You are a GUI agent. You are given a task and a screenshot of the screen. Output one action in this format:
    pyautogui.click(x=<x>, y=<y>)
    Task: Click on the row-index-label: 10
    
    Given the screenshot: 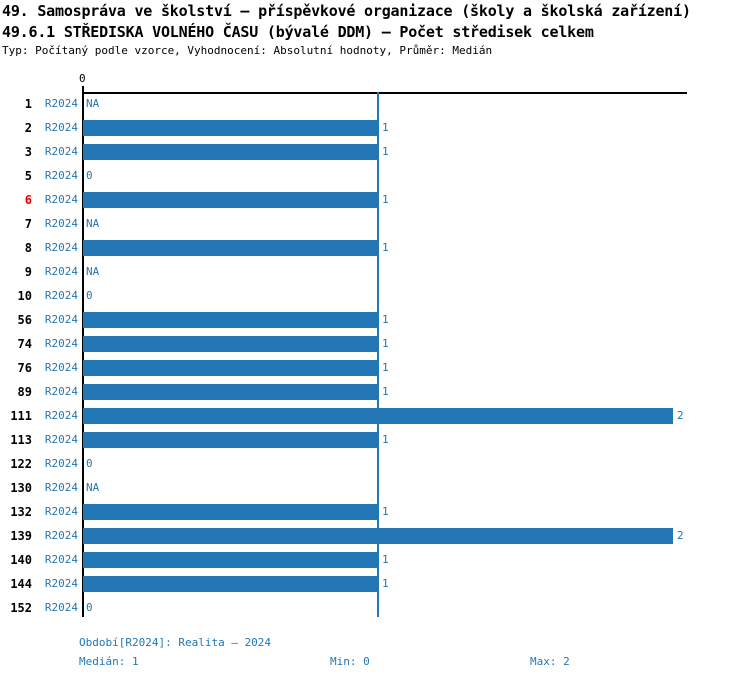 What is the action you would take?
    pyautogui.click(x=24, y=296)
    